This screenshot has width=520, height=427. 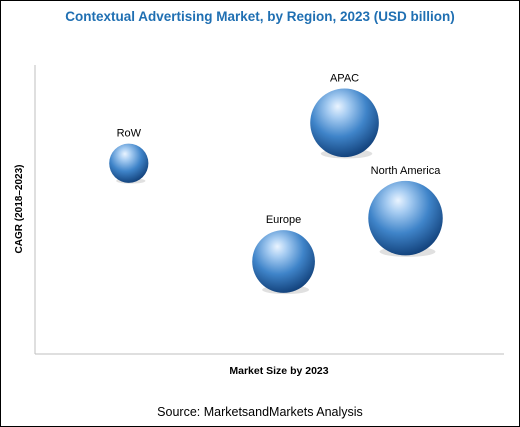 What do you see at coordinates (344, 123) in the screenshot?
I see `bubble-apac` at bounding box center [344, 123].